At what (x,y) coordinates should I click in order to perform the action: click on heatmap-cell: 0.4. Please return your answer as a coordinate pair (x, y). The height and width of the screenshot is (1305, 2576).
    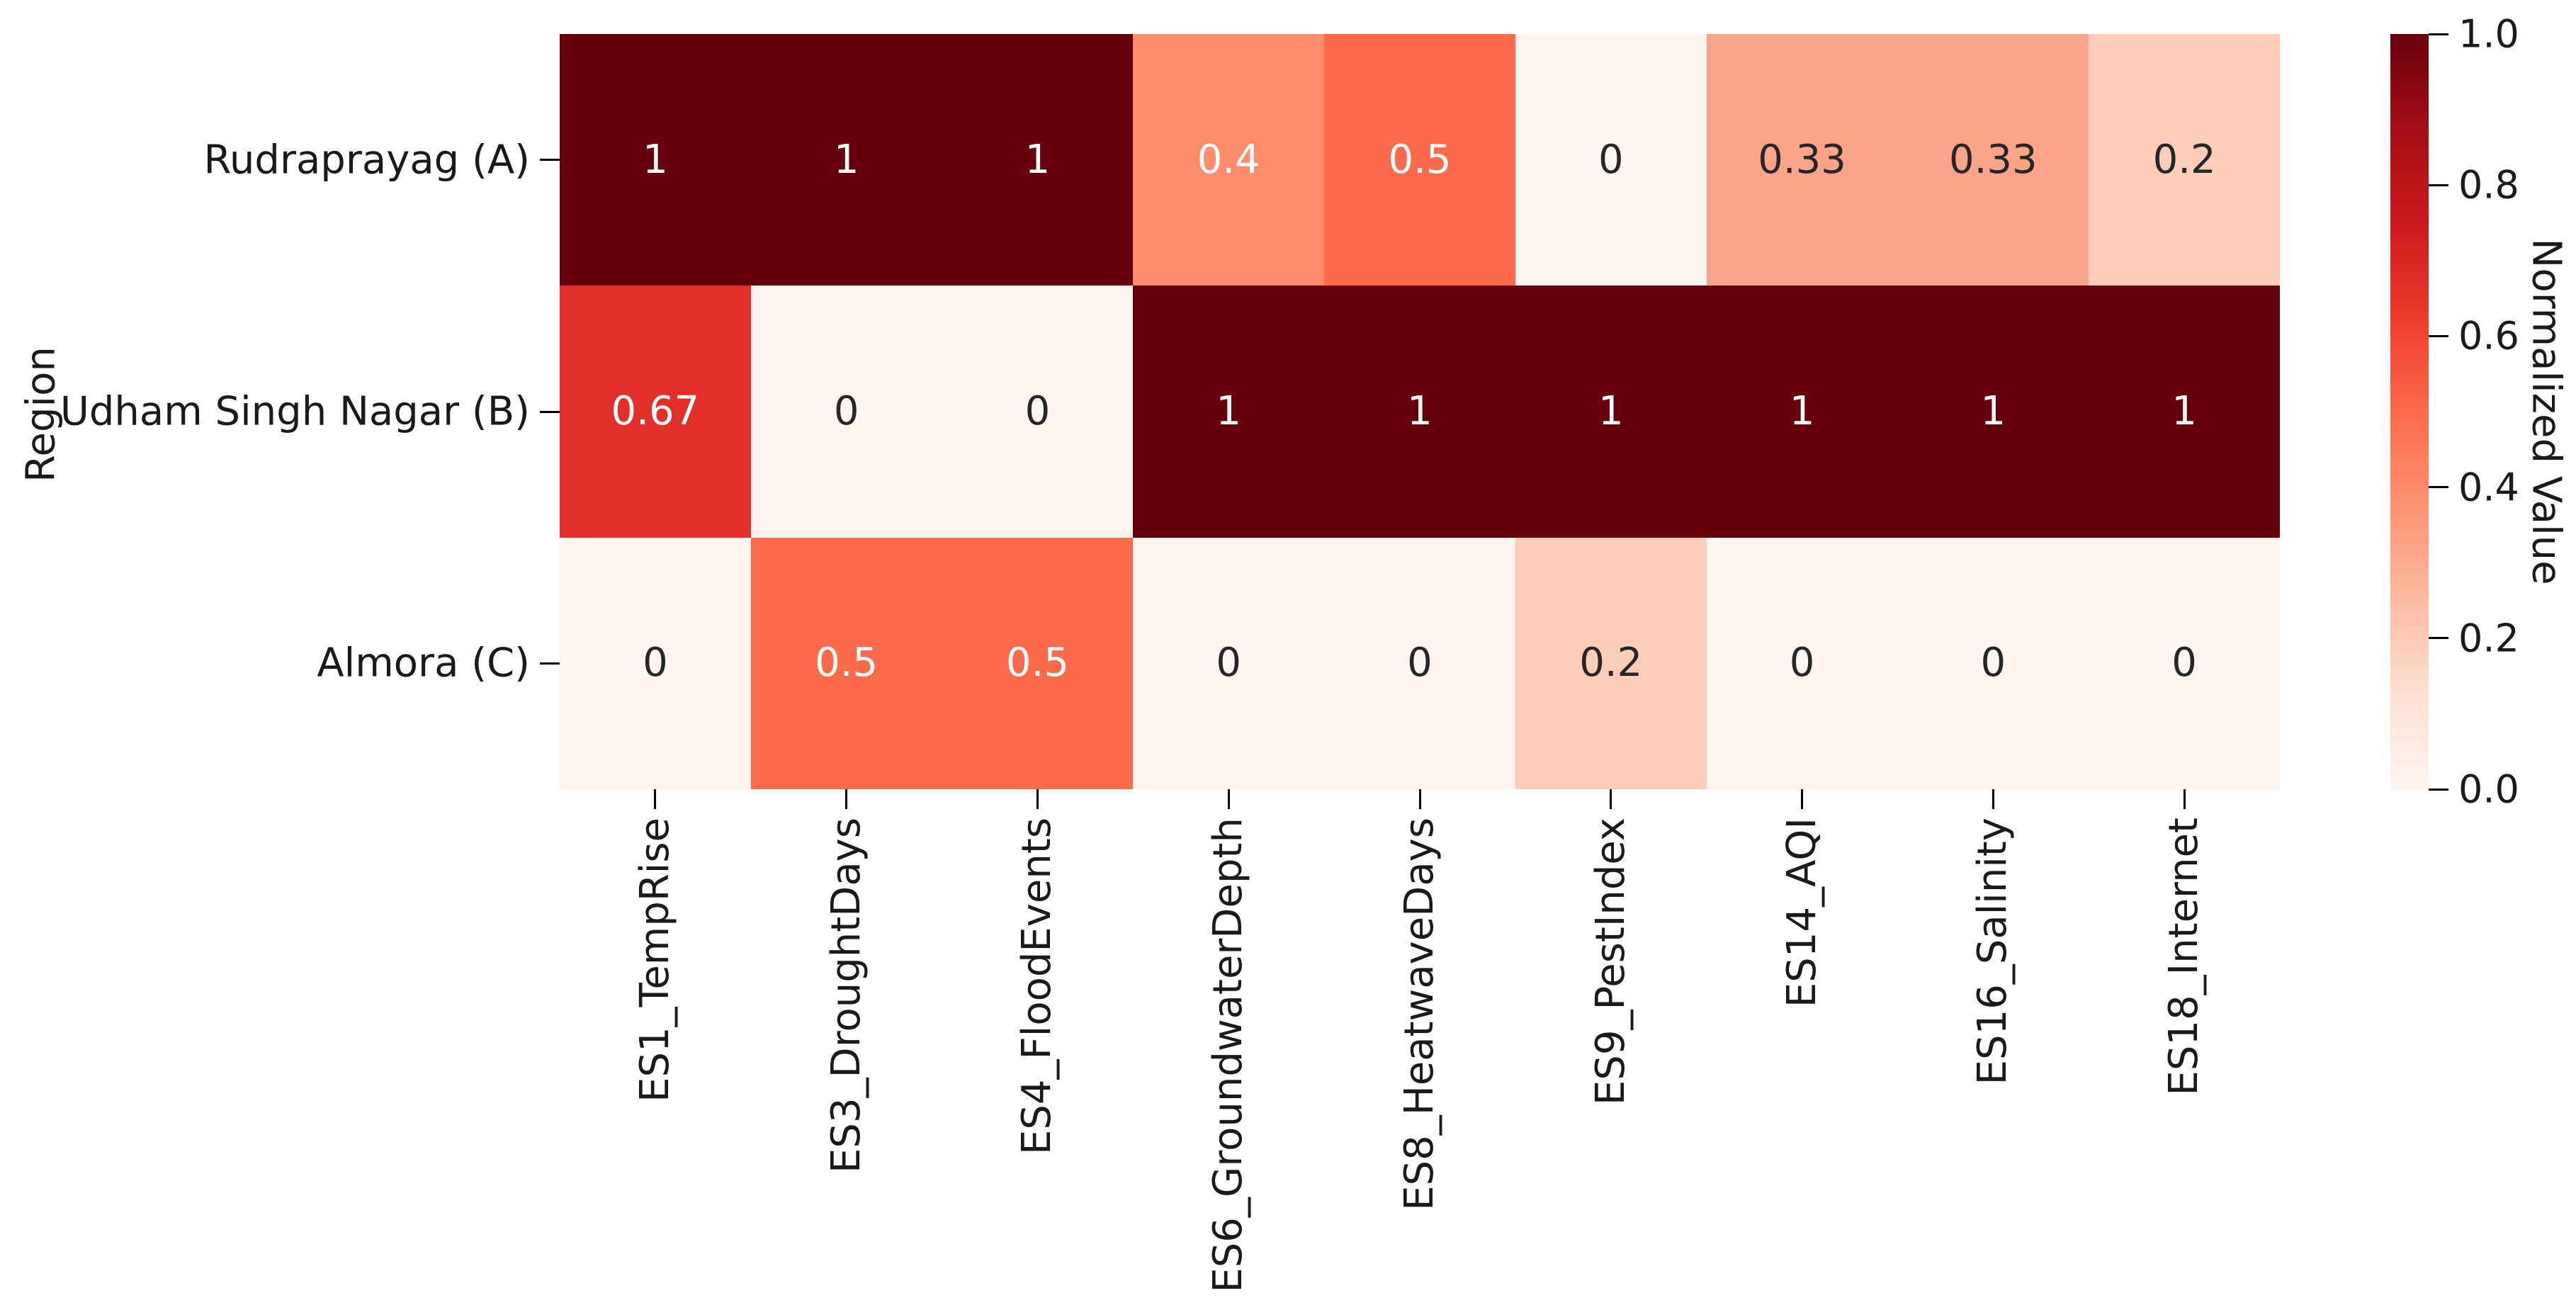
    Looking at the image, I should click on (1229, 160).